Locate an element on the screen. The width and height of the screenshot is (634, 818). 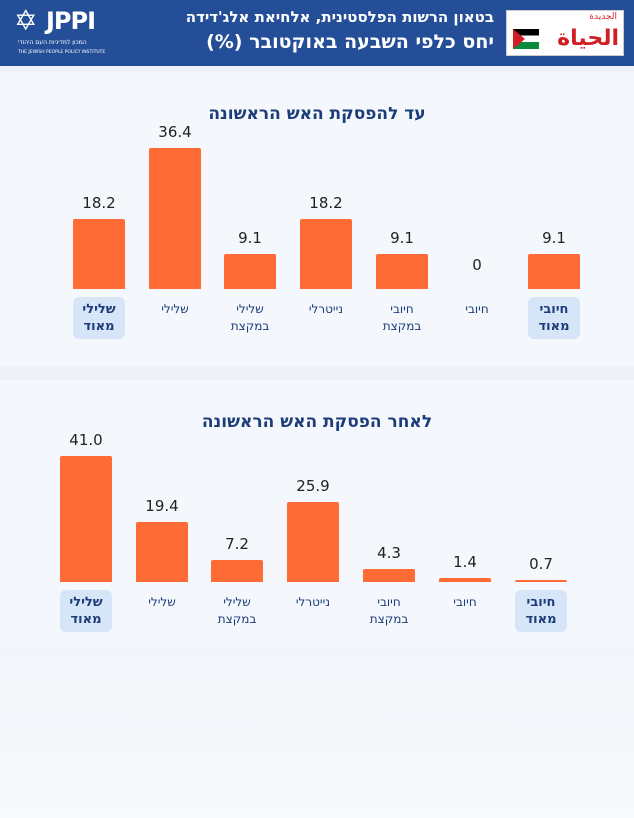
logo-subtitle-english: THE JEWISH PEOPLE POLICY INSTITUTE is located at coordinates (62, 52).